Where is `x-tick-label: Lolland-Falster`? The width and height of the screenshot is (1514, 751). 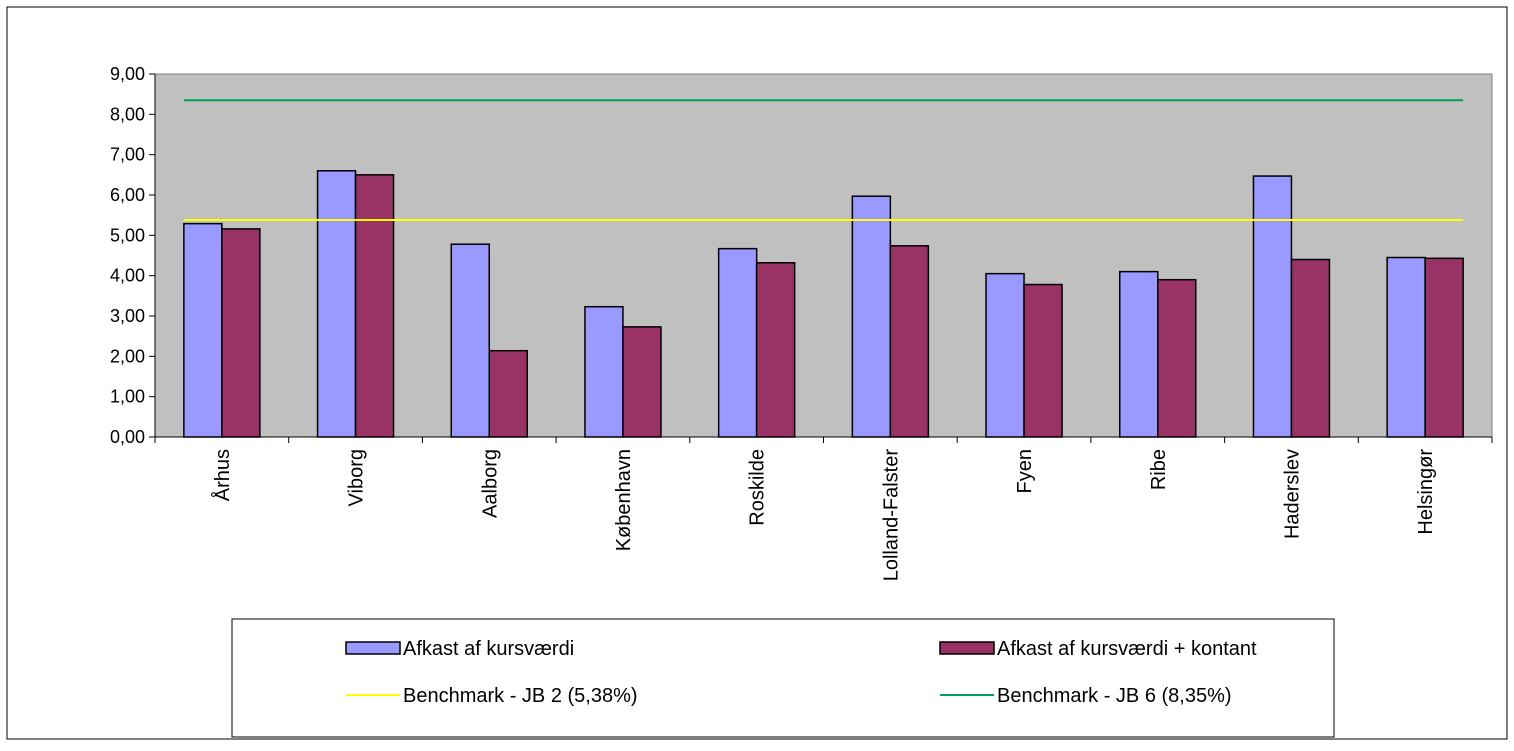 x-tick-label: Lolland-Falster is located at coordinates (891, 515).